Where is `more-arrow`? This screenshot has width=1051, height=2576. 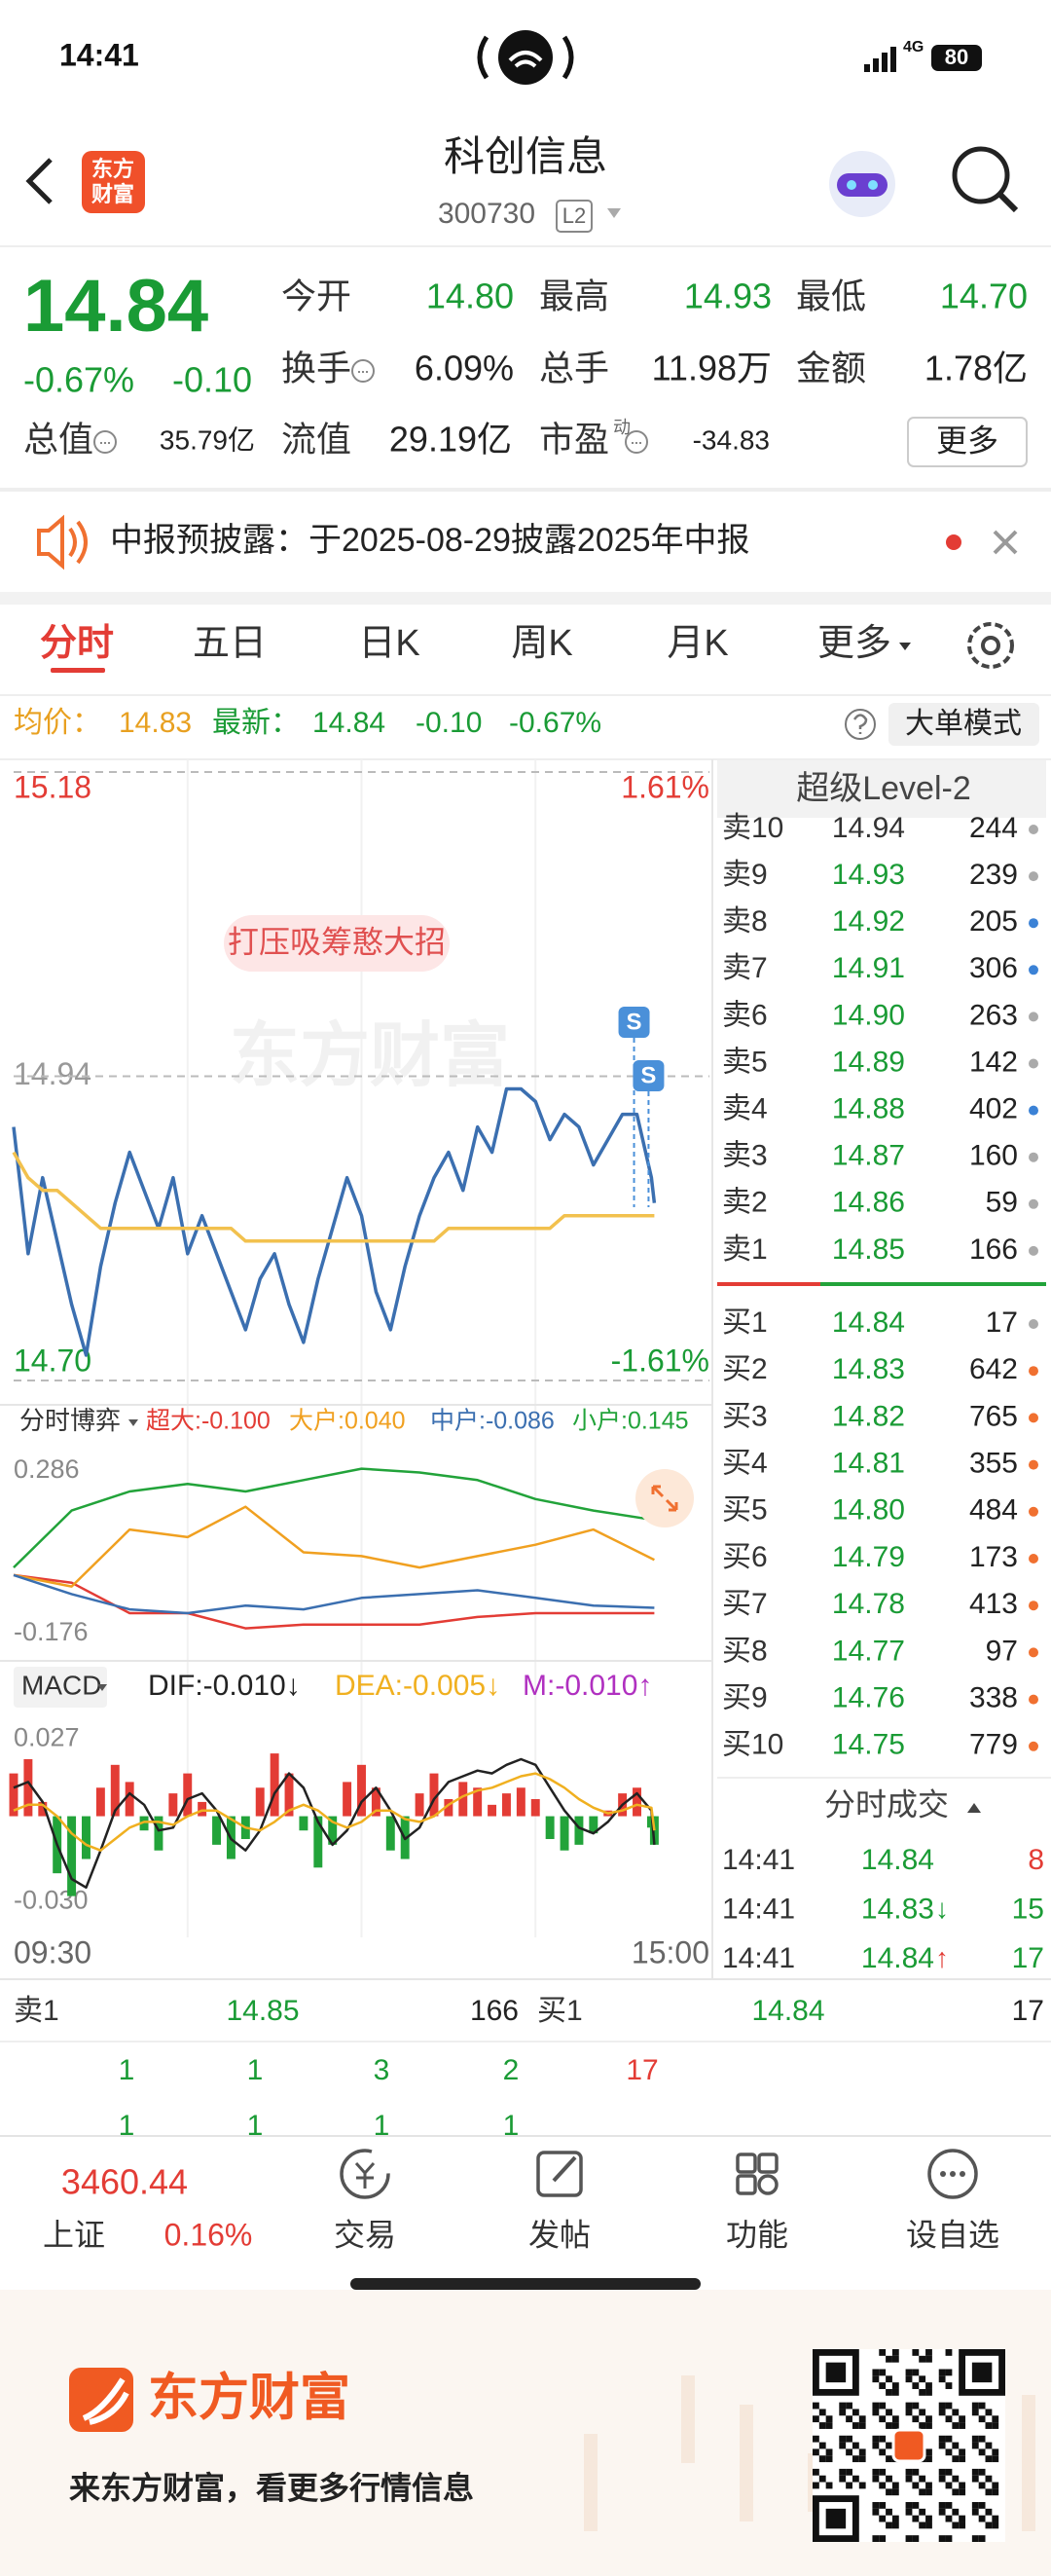
more-arrow is located at coordinates (905, 646).